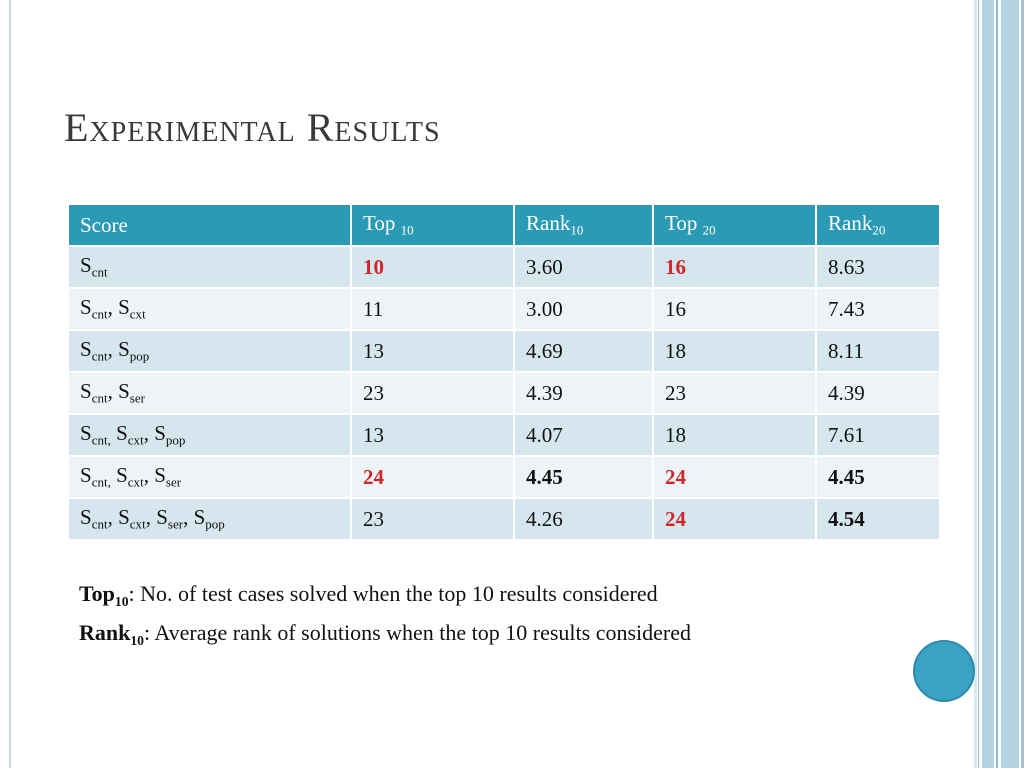 Image resolution: width=1024 pixels, height=768 pixels. What do you see at coordinates (210, 267) in the screenshot?
I see `score-cell: Scnt` at bounding box center [210, 267].